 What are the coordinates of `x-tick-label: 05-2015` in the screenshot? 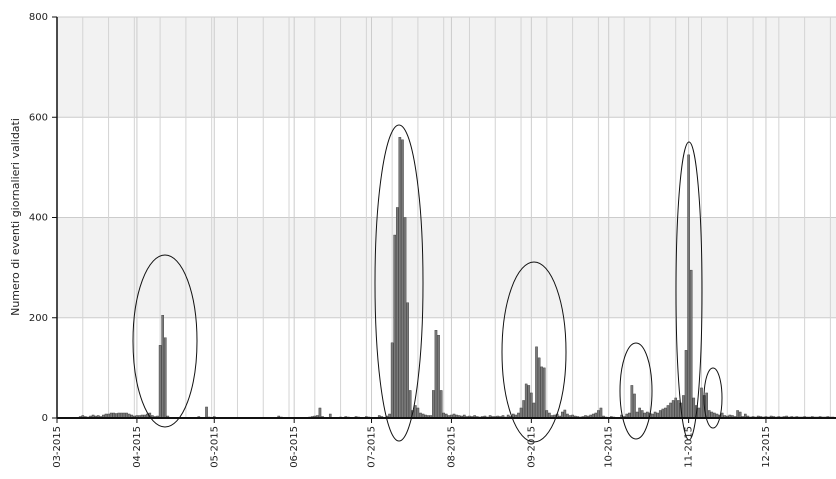 It's located at (214, 447).